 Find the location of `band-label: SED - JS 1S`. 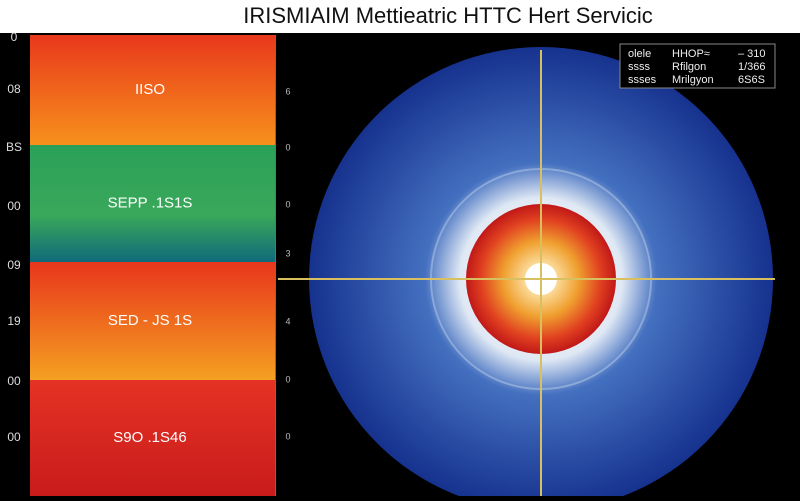

band-label: SED - JS 1S is located at coordinates (150, 320).